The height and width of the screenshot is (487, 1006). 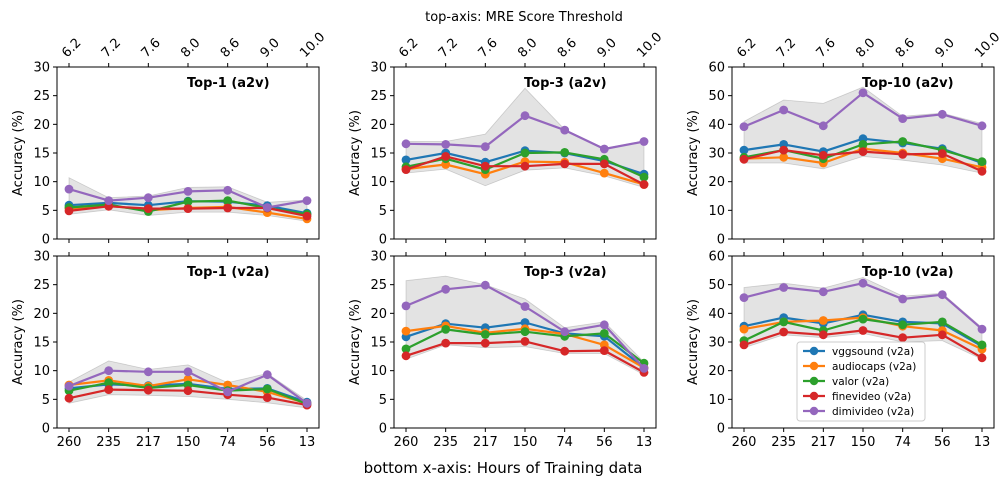 I want to click on top-3-a2v-top-tick-label-6: 10.0, so click(x=649, y=45).